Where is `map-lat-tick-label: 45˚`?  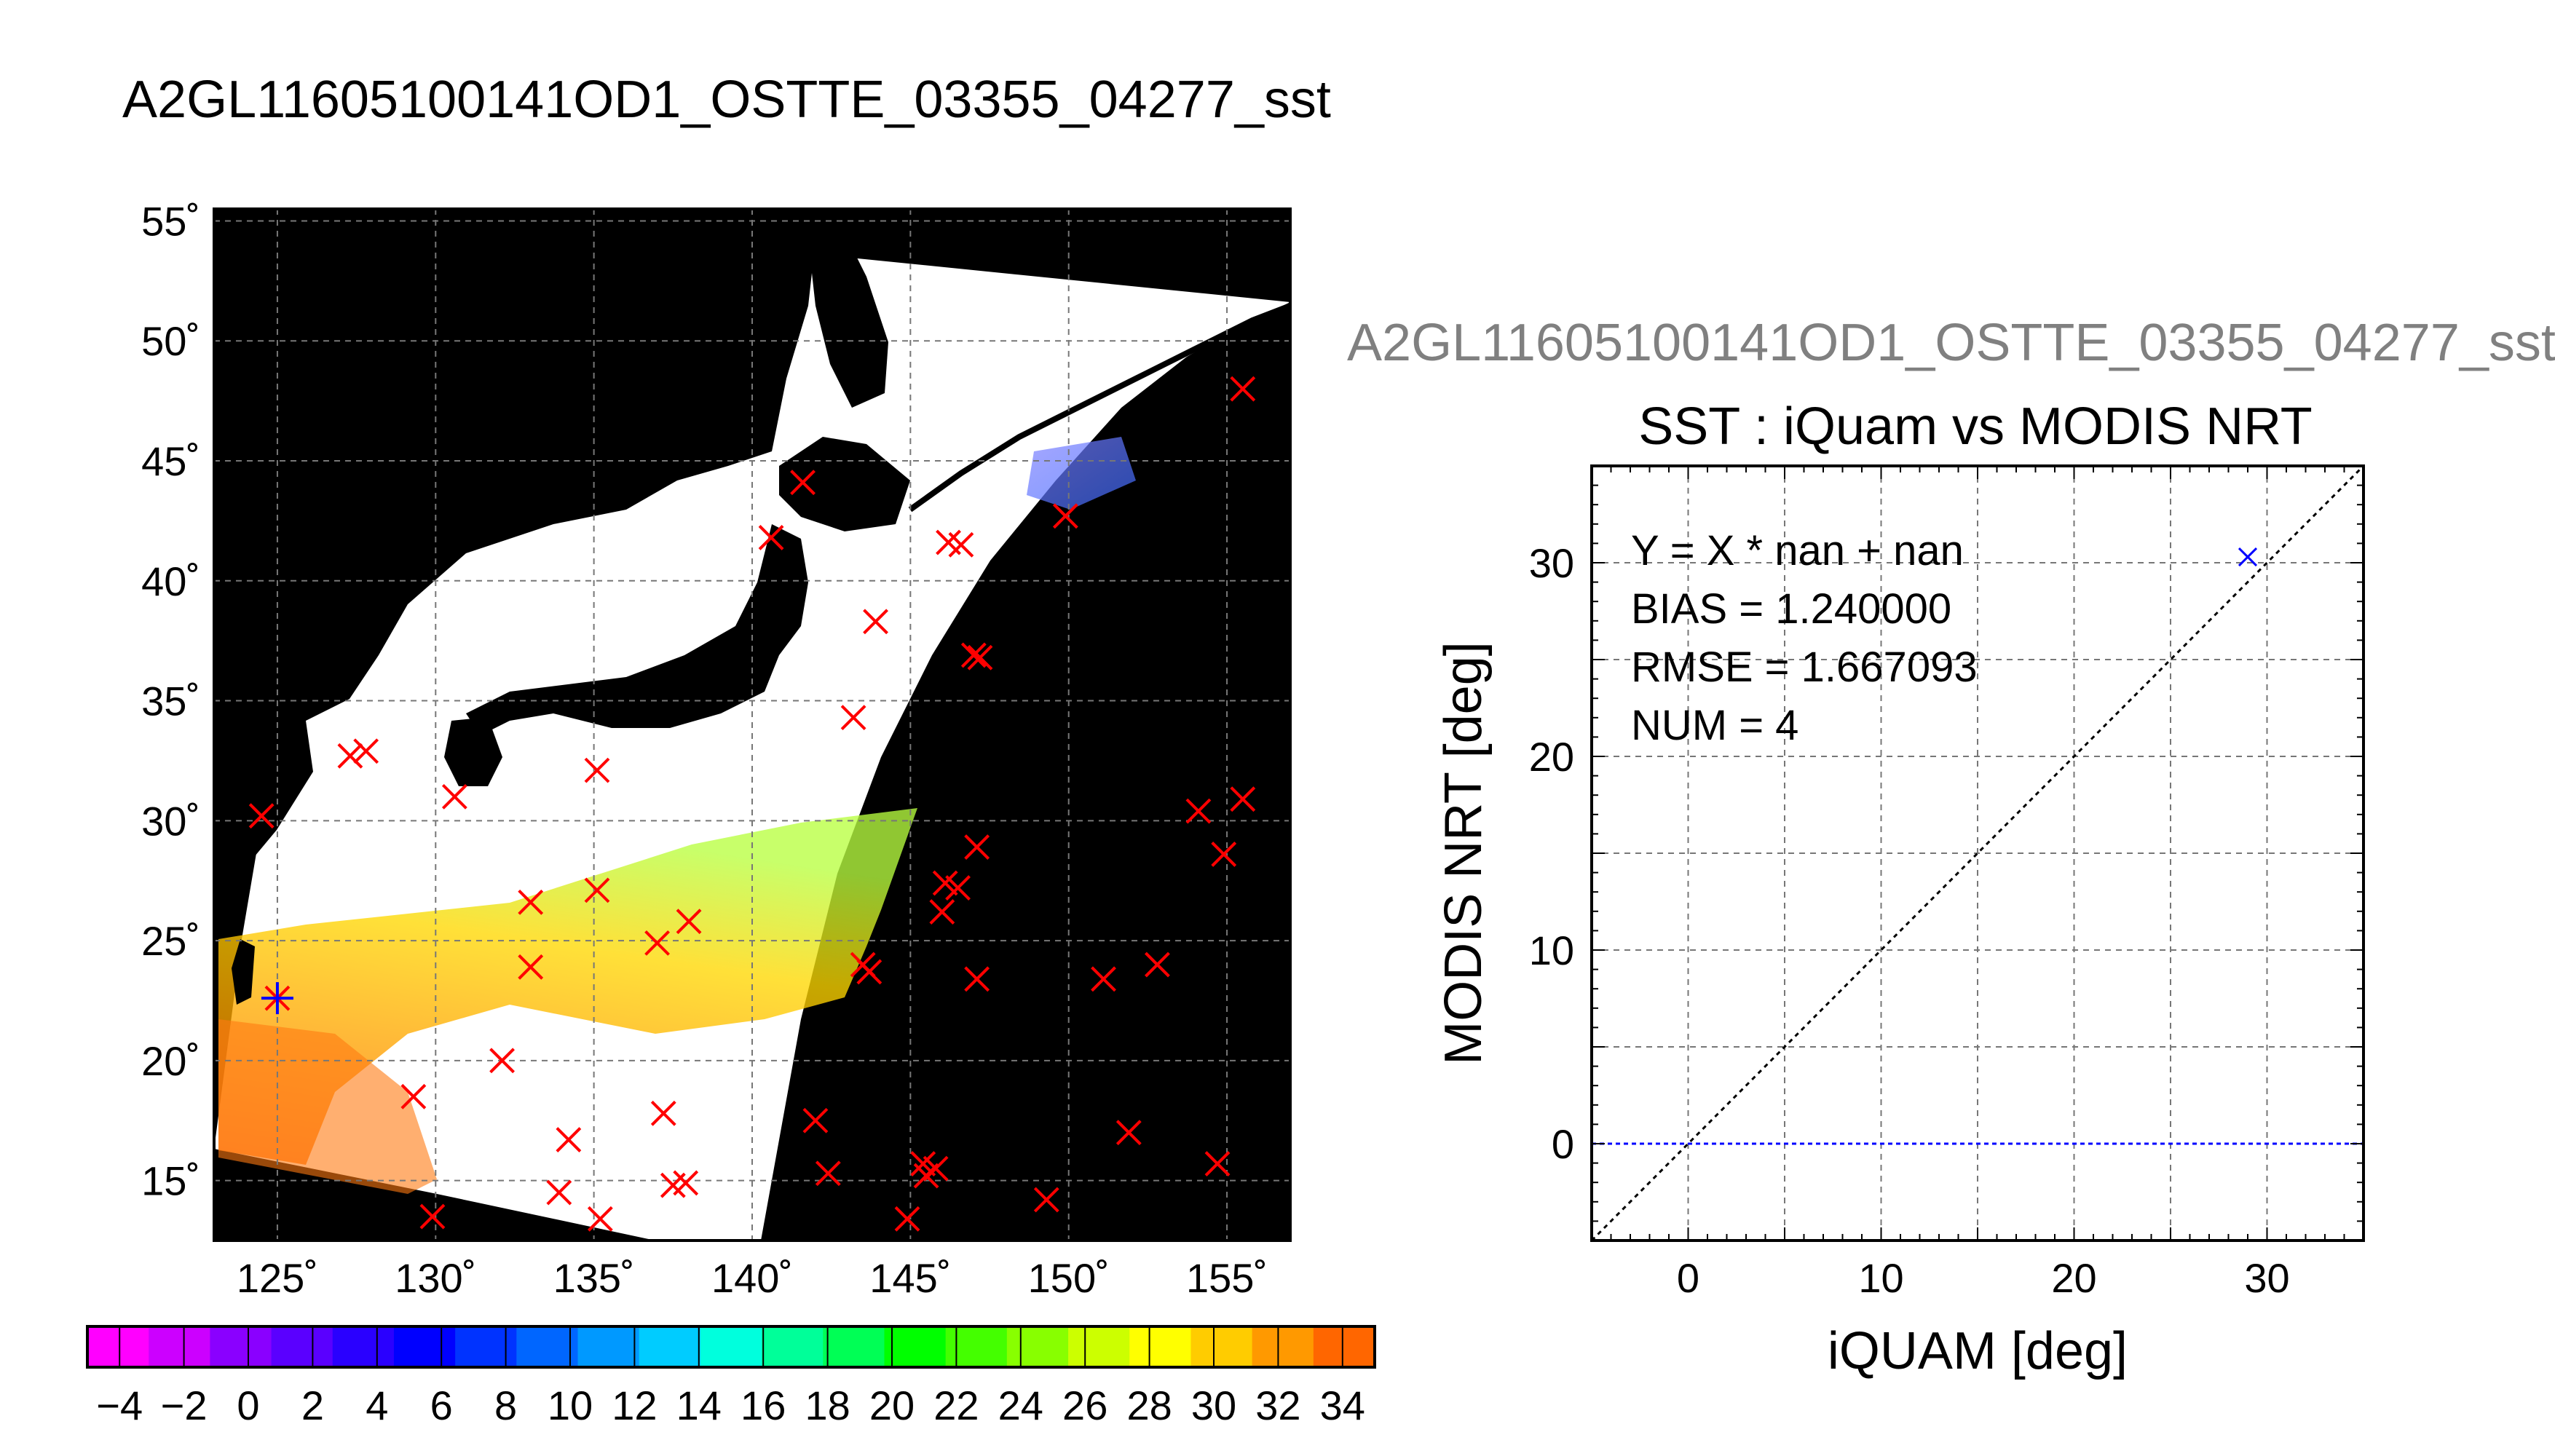 map-lat-tick-label: 45˚ is located at coordinates (170, 461).